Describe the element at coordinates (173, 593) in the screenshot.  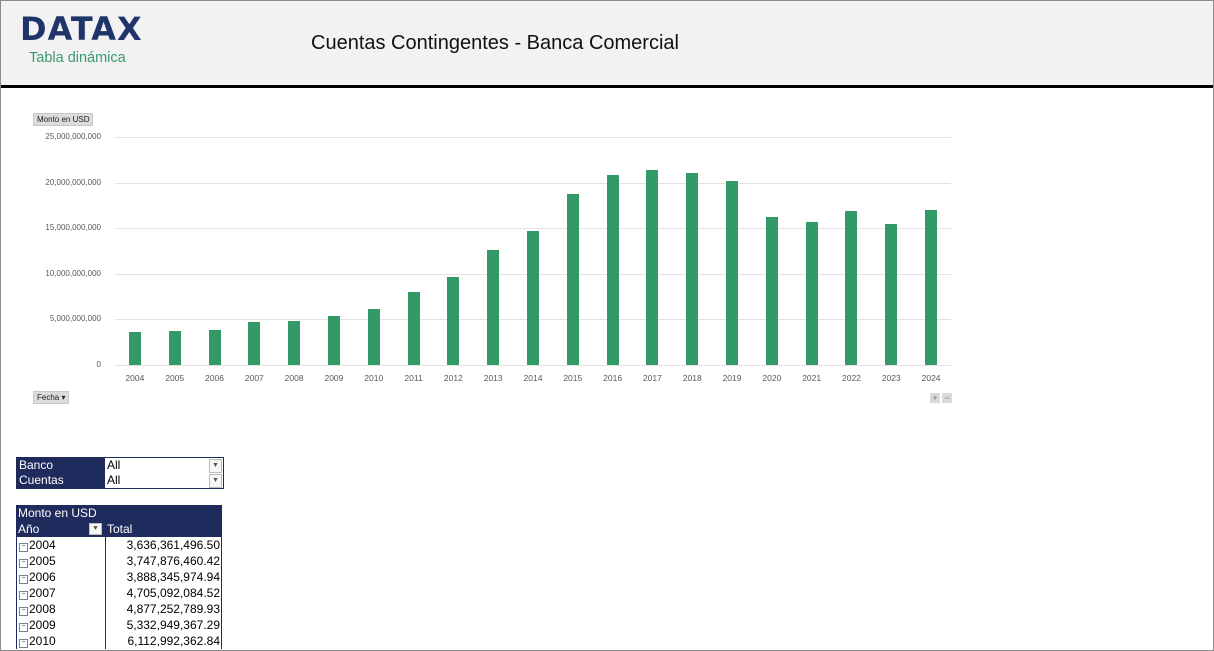
I see `total-cell: 4,705,092,084.52` at that location.